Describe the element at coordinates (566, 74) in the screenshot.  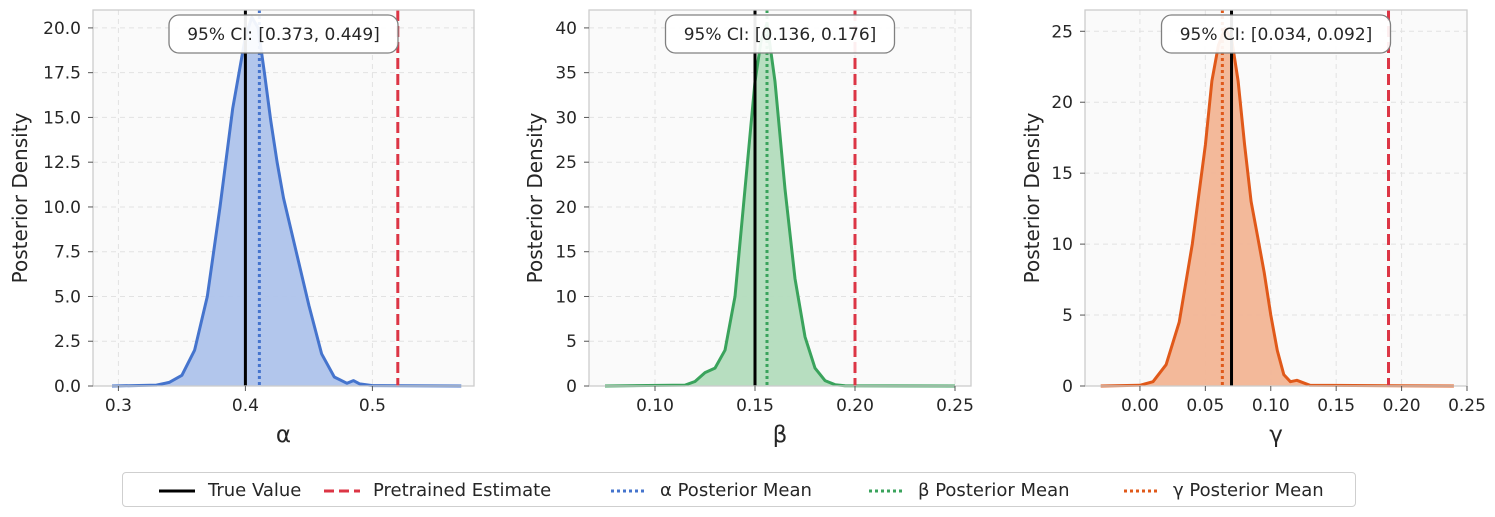
I see `y-tick-label: 35` at that location.